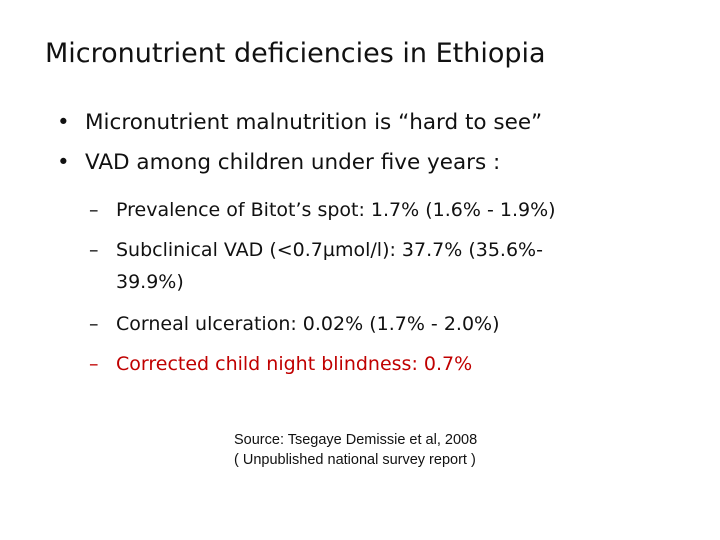  Describe the element at coordinates (150, 282) in the screenshot. I see `sub-item-continuation: 39.9%)` at that location.